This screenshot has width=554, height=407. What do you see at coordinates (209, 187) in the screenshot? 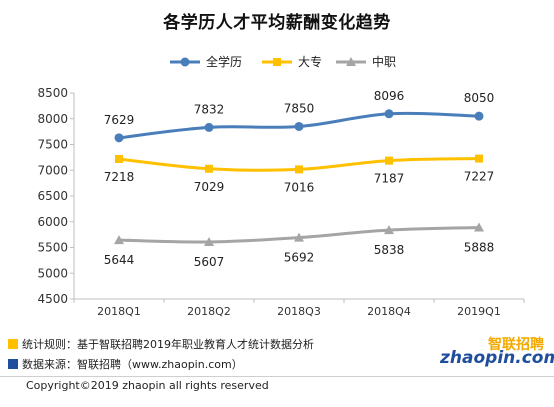
I see `data-label: 7029` at bounding box center [209, 187].